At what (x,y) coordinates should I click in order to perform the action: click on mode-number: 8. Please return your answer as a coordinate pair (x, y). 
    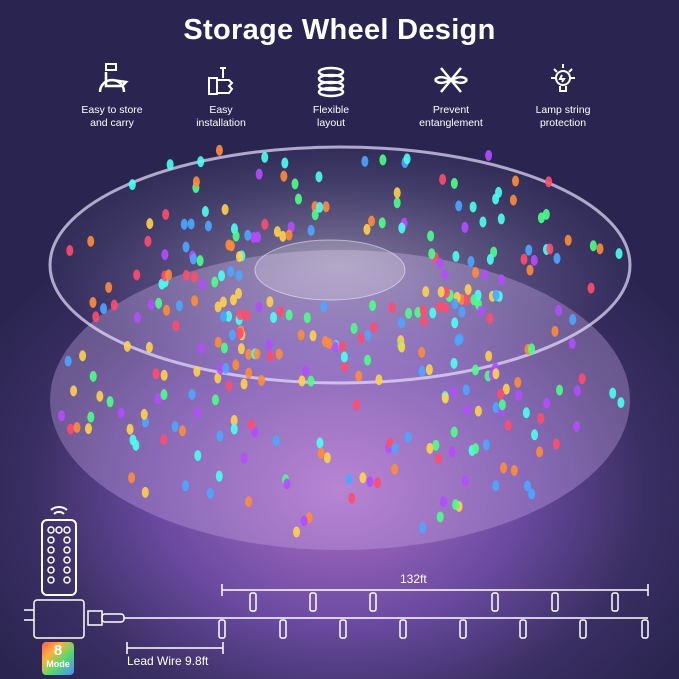
    Looking at the image, I should click on (58, 650).